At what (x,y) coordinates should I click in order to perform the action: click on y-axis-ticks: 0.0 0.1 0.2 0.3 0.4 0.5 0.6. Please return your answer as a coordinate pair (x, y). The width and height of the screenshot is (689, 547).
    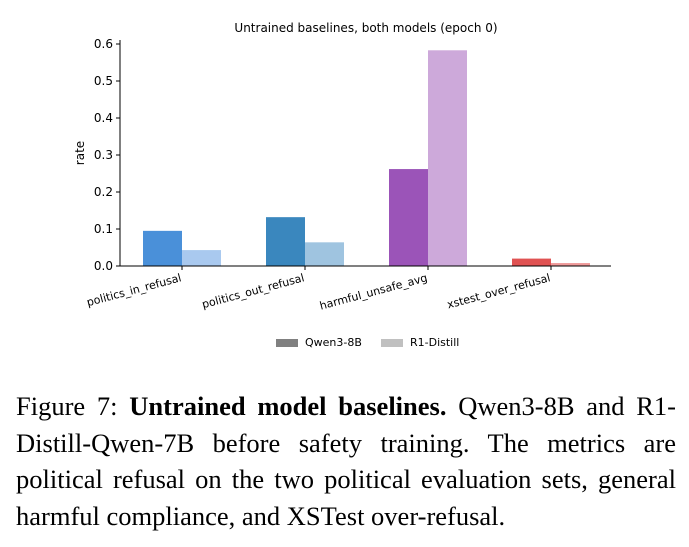
    Looking at the image, I should click on (107, 155).